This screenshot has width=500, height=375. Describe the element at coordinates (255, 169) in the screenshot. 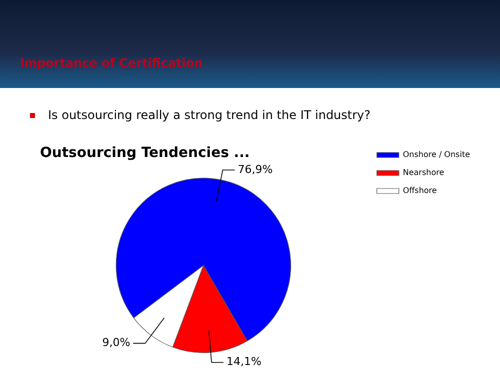

I see `data-label: 76,9%` at that location.